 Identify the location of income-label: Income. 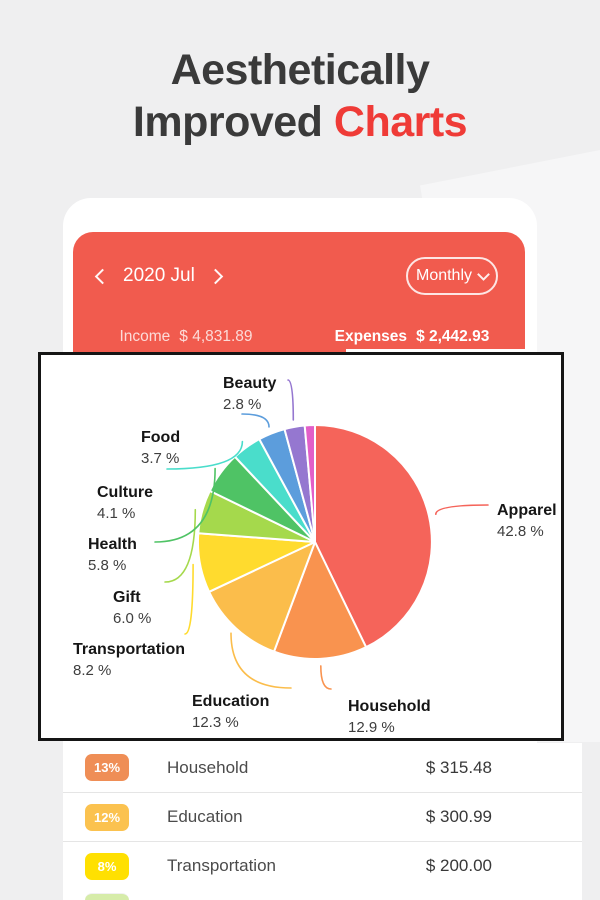
(145, 336).